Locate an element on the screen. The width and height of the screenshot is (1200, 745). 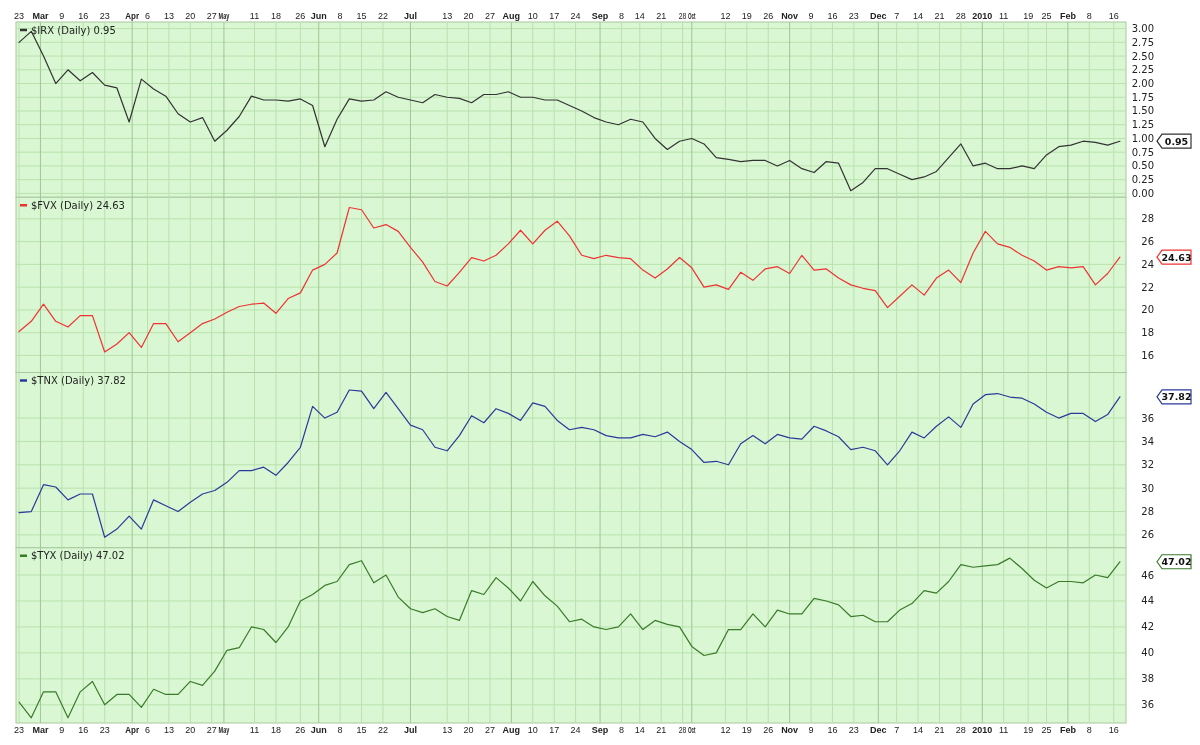
x-tick-label: Aug is located at coordinates (511, 730).